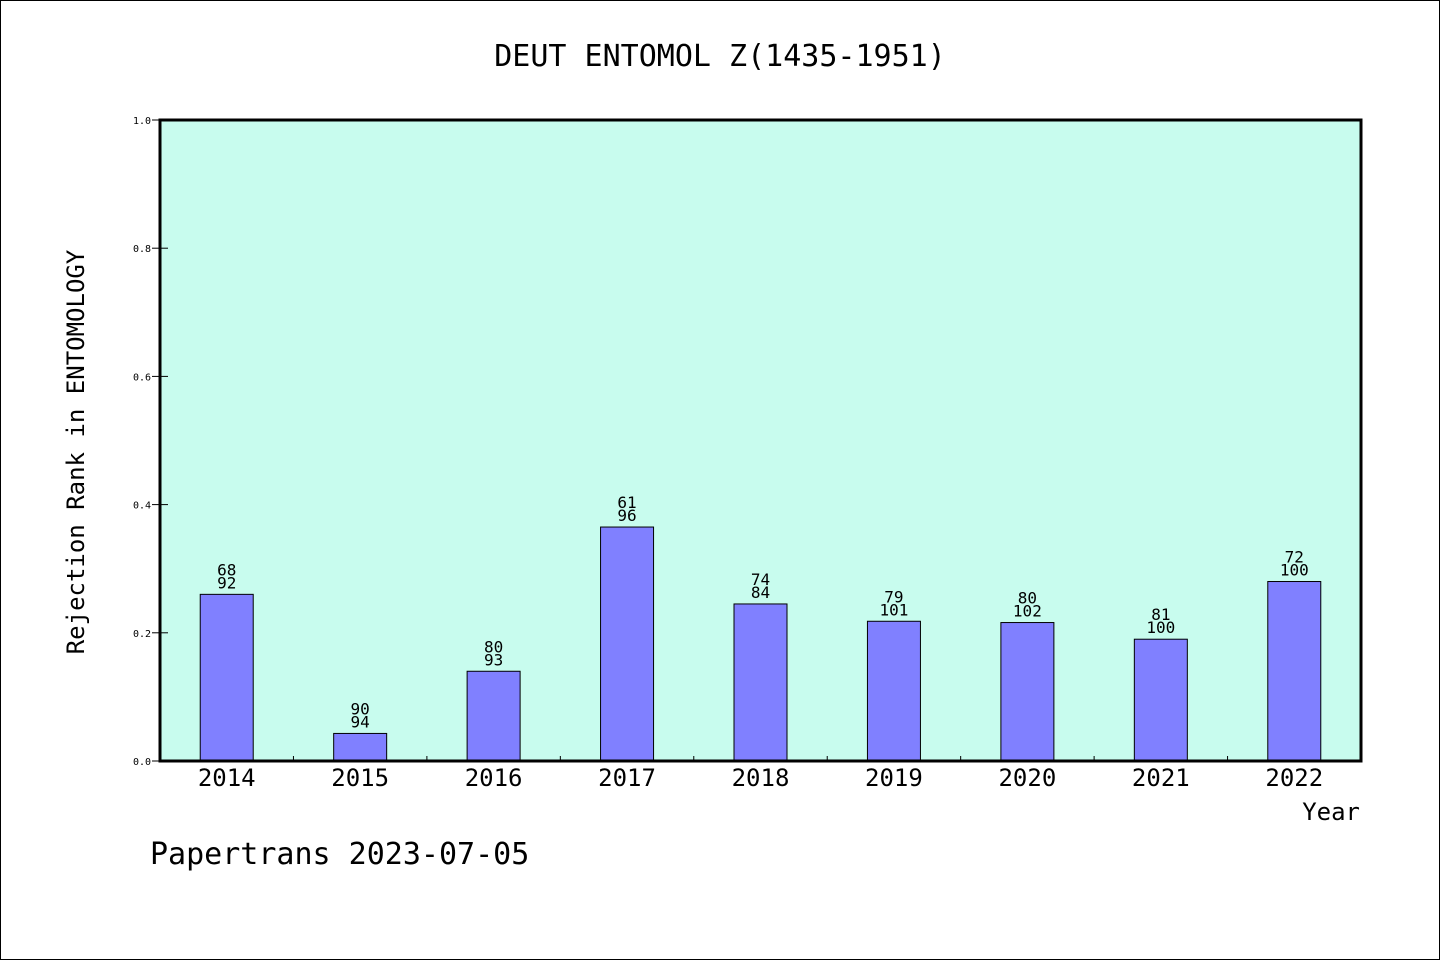  Describe the element at coordinates (142, 249) in the screenshot. I see `y-tick-label: 0.8` at that location.